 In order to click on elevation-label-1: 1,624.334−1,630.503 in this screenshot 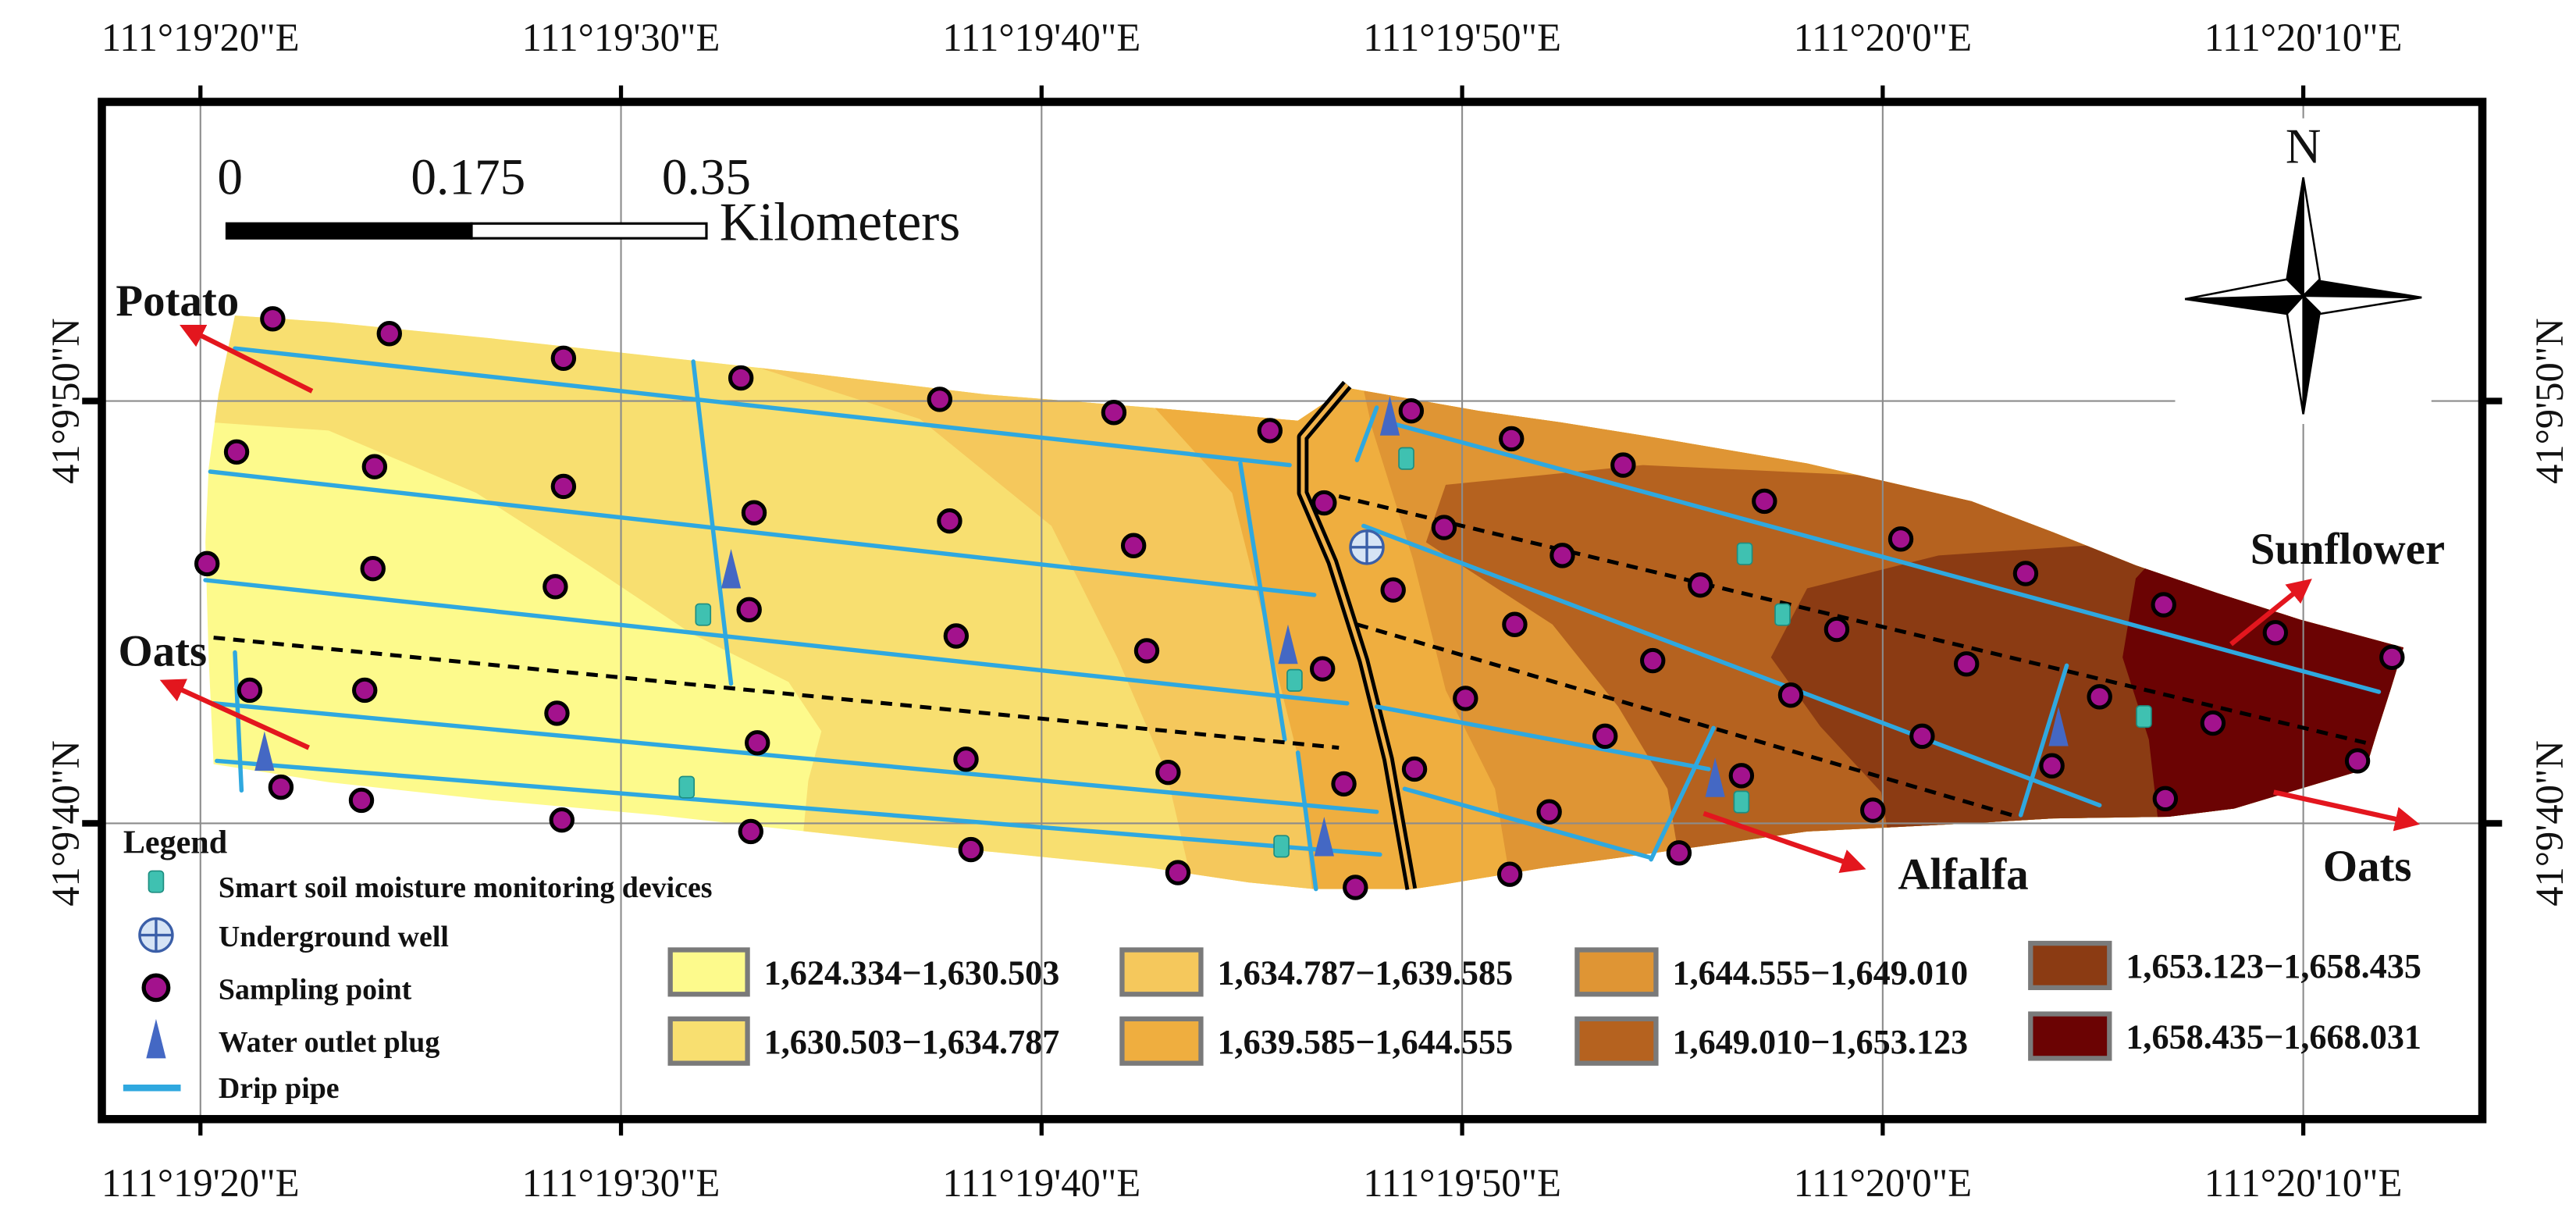, I will do `click(912, 973)`.